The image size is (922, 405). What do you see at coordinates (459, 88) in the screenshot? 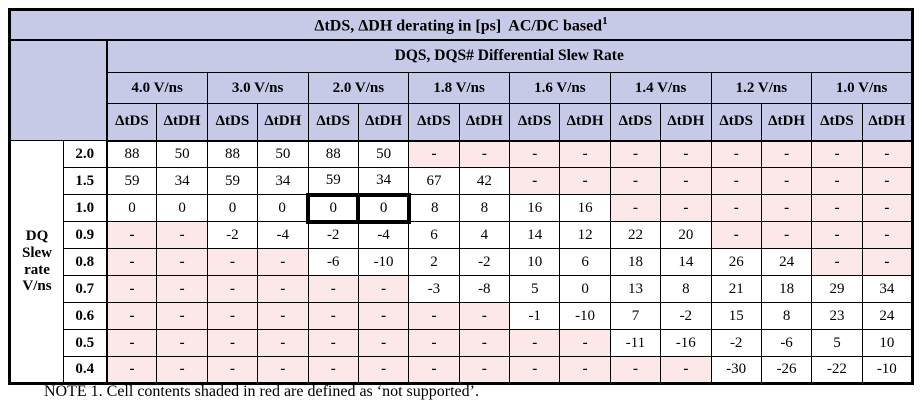
I see `slew-column-header: 1.8 V/ns` at bounding box center [459, 88].